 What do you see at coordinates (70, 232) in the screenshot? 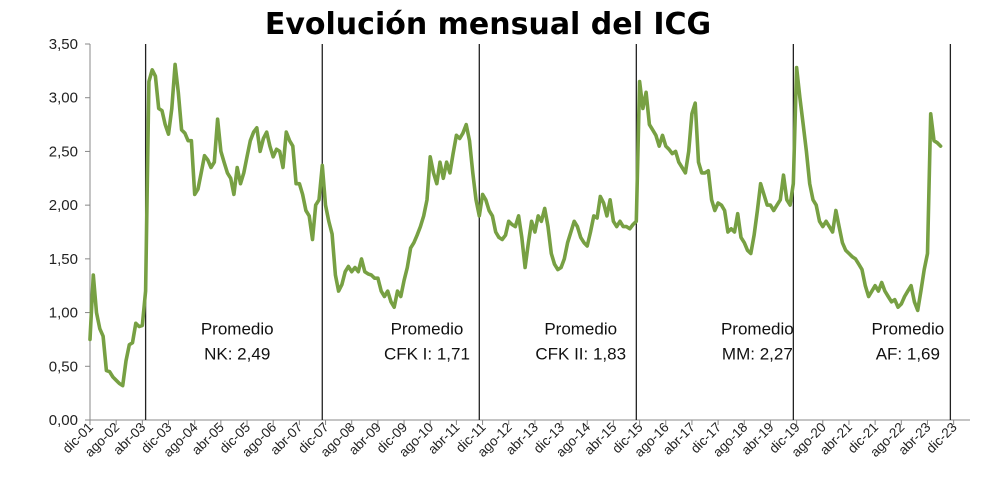
I see `y-axis: 0,00 0,50 1,00 1,50 2,00 2,50 3,00 3,50` at bounding box center [70, 232].